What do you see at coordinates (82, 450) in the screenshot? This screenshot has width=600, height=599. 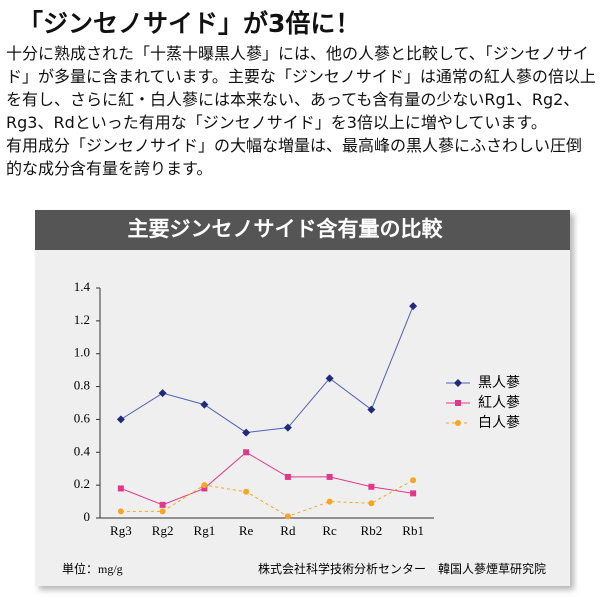 I see `y-tick-label: 0.4` at bounding box center [82, 450].